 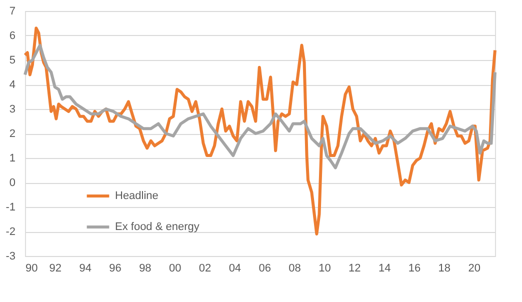 I want to click on x-tick-label: 18, so click(x=444, y=268).